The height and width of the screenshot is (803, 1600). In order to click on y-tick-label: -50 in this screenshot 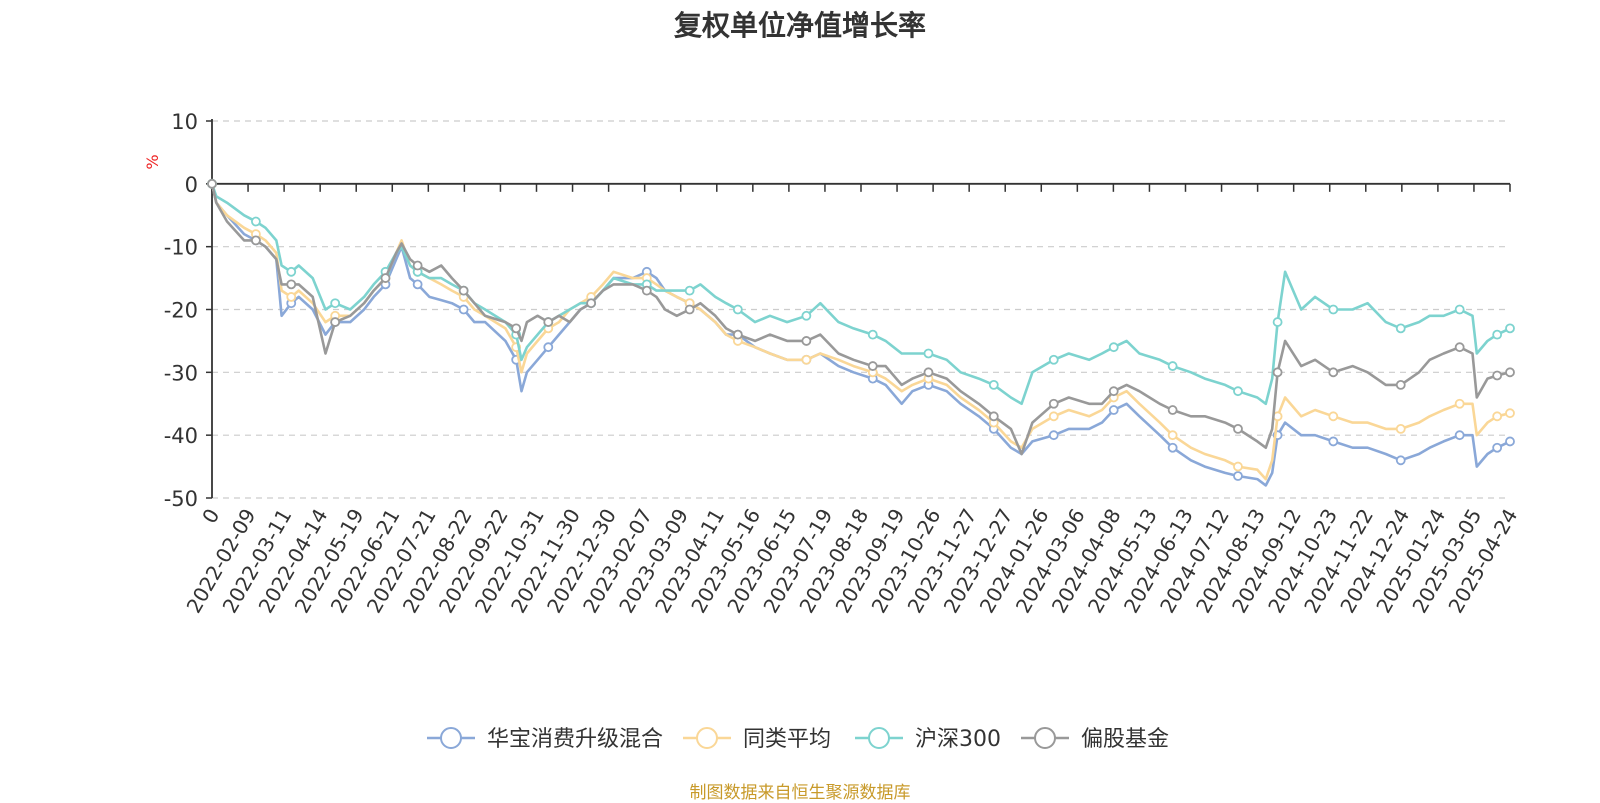, I will do `click(181, 499)`.